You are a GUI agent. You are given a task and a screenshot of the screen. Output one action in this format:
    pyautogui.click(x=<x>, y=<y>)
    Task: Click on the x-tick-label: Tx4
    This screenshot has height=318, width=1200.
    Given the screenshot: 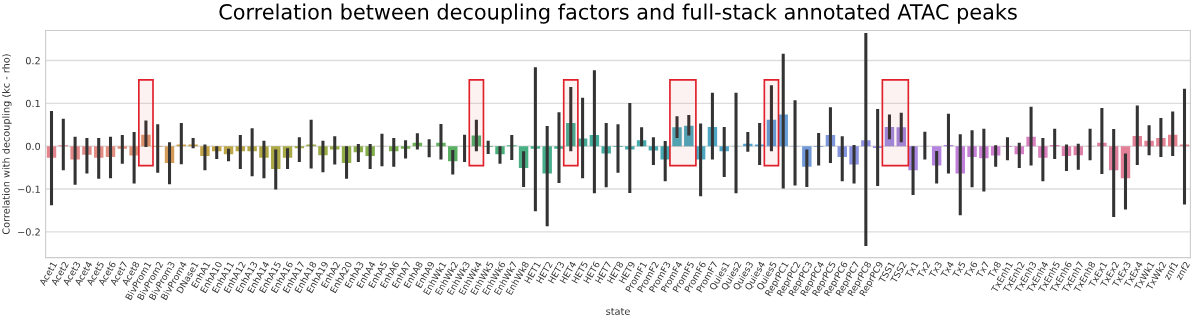 What is the action you would take?
    pyautogui.click(x=947, y=269)
    